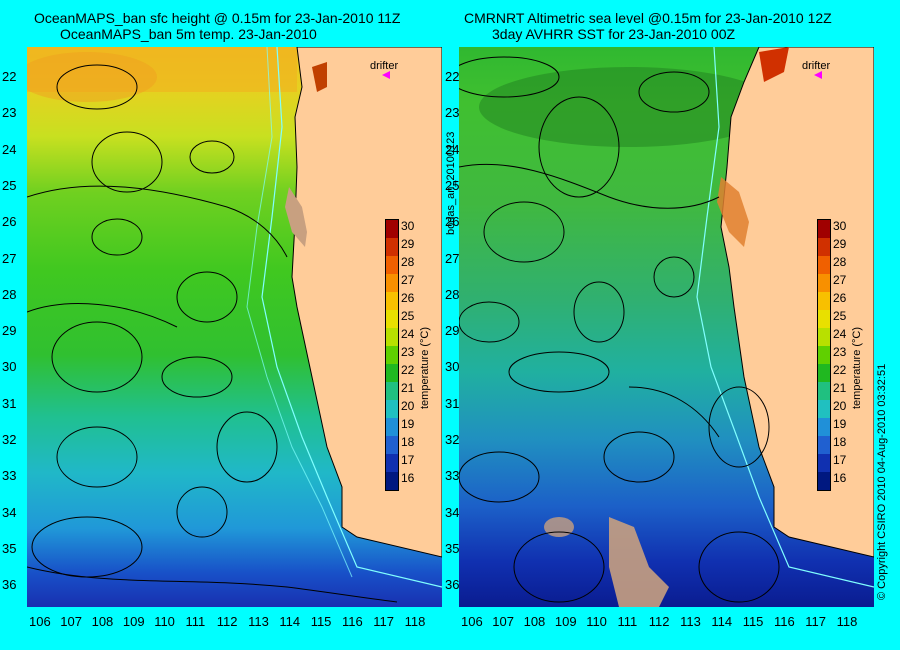 The width and height of the screenshot is (900, 650). I want to click on colorbar-tick-label: 30, so click(408, 226).